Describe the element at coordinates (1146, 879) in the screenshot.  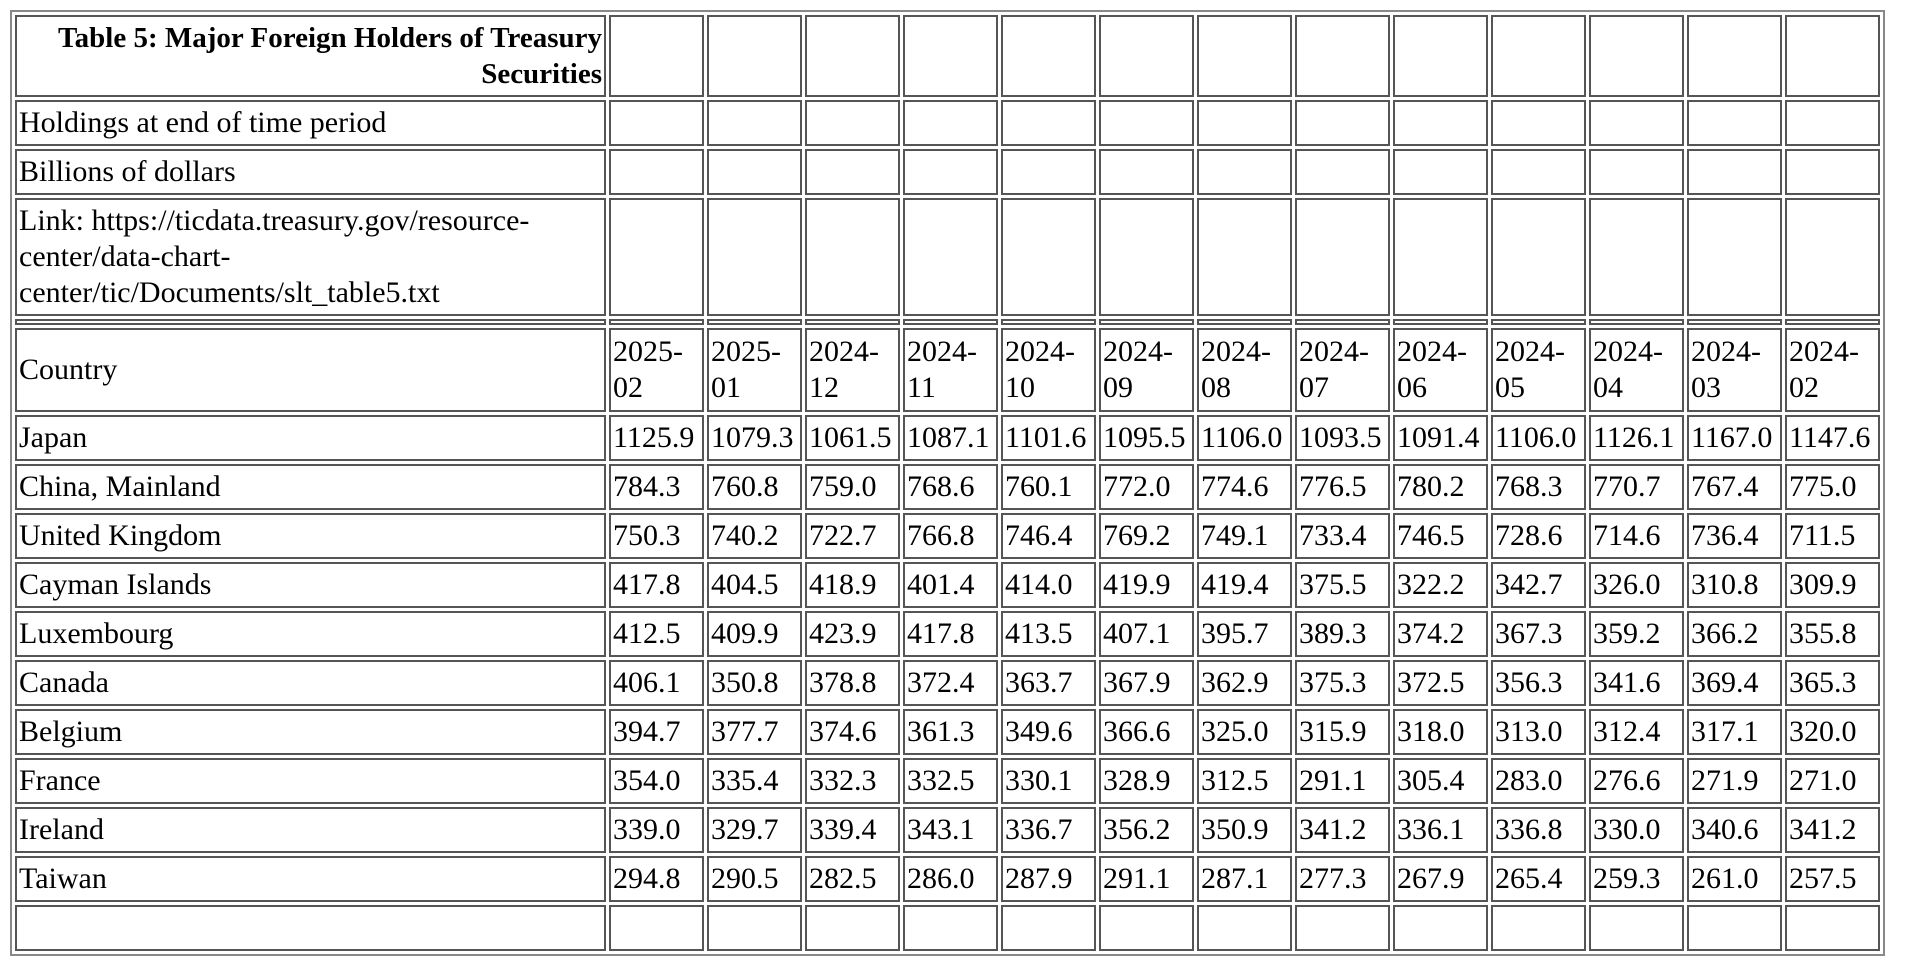
I see `holding-value: 291.1` at that location.